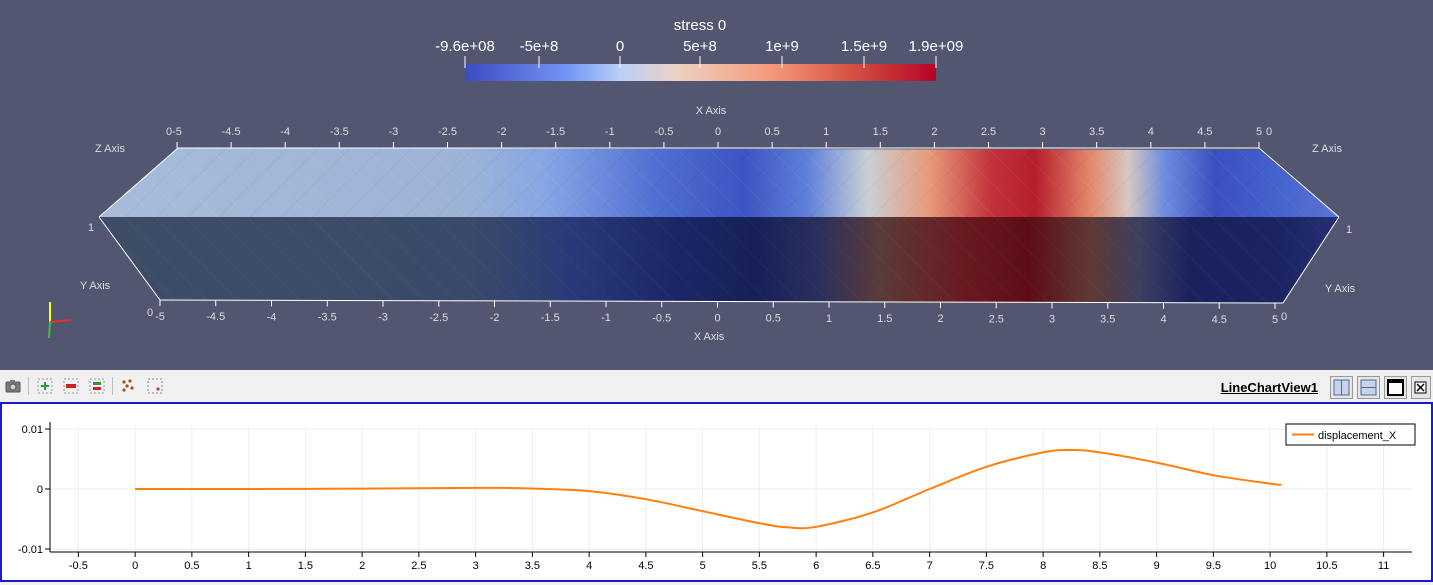 This screenshot has height=585, width=1433. What do you see at coordinates (1327, 149) in the screenshot?
I see `z-axis-title-right: Z Axis` at bounding box center [1327, 149].